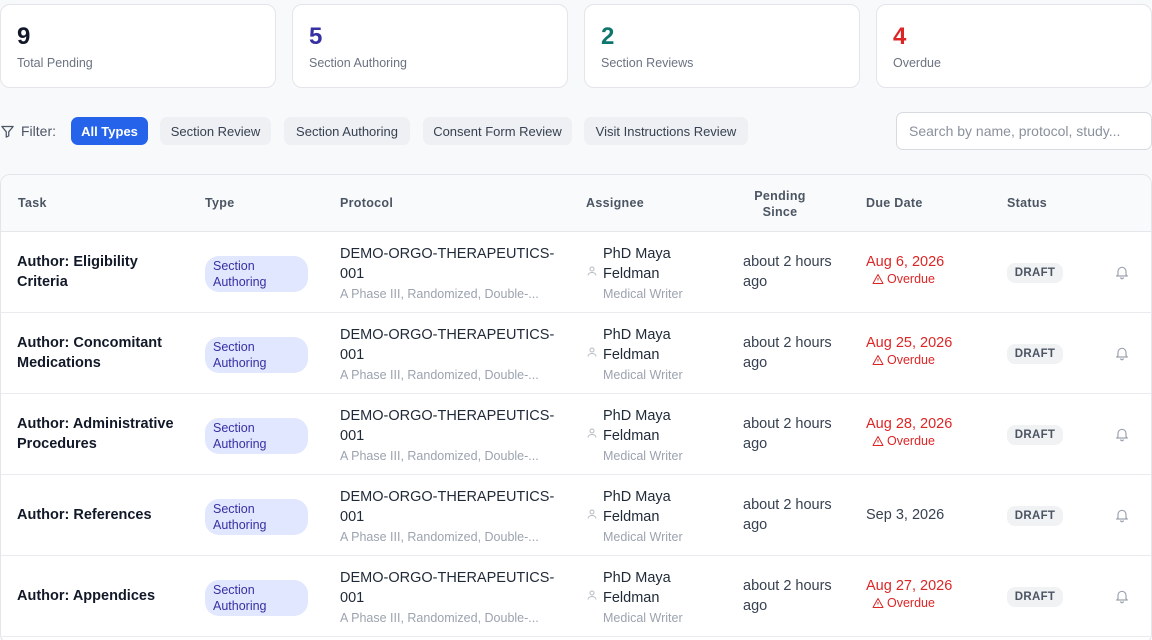  What do you see at coordinates (780, 204) in the screenshot?
I see `column-header-pending-since: Pending Since` at bounding box center [780, 204].